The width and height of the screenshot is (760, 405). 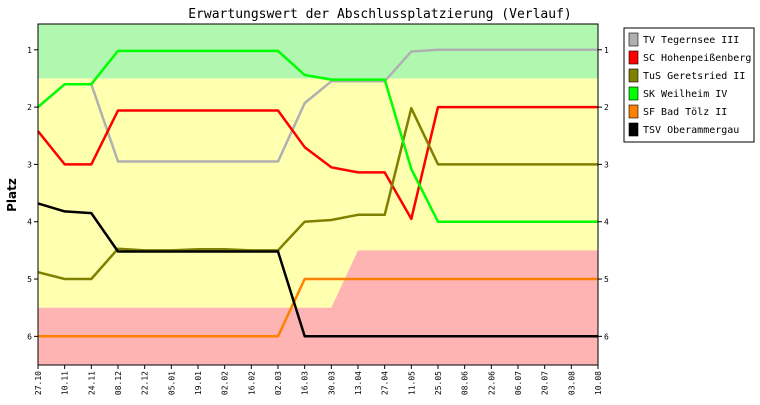 I want to click on x-tick-label: 22.06, so click(x=491, y=383).